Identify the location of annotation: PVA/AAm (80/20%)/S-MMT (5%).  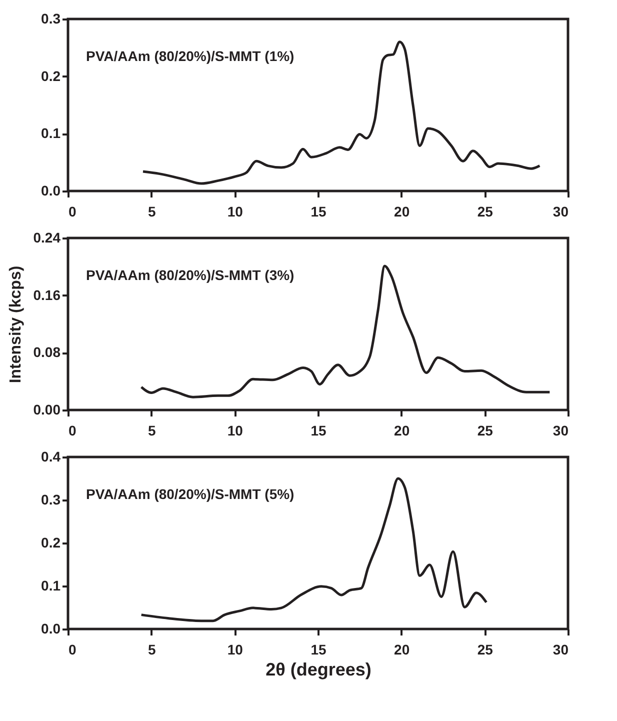
(190, 494).